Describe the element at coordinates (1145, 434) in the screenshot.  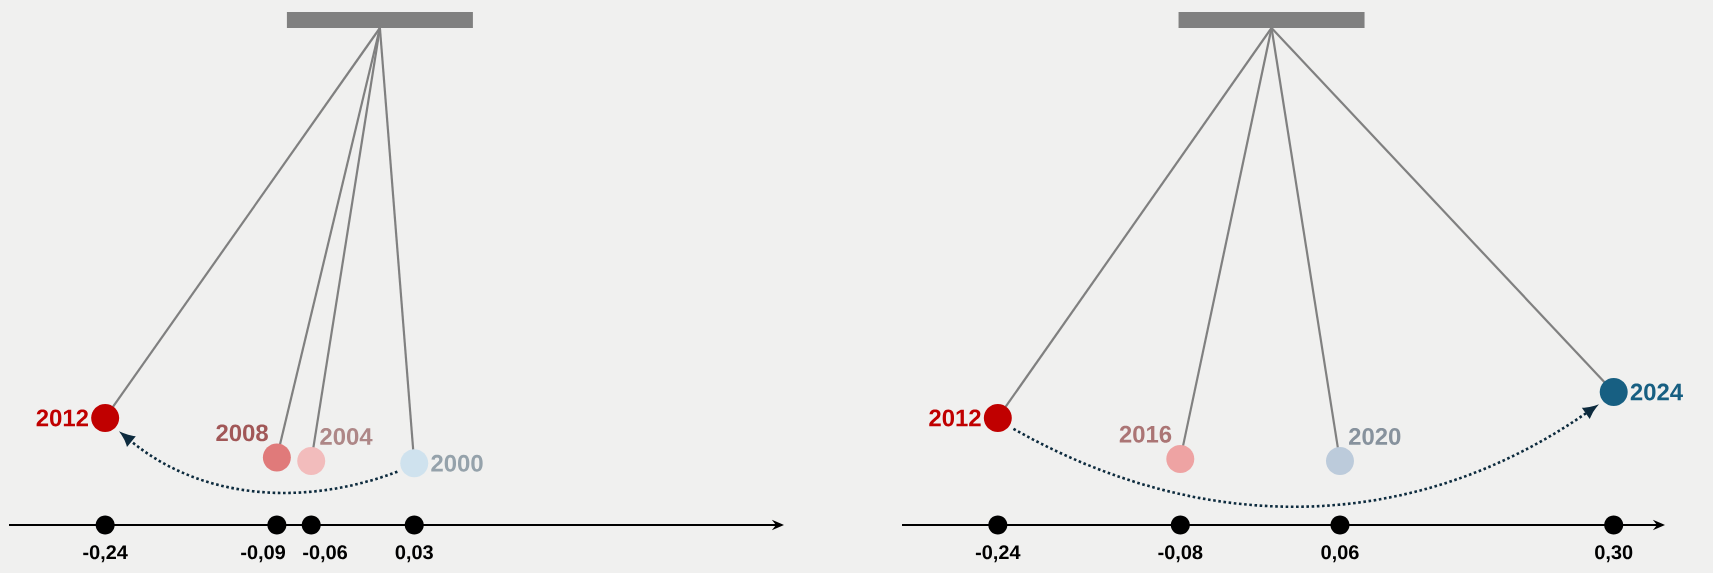
I see `category-label: 2016` at that location.